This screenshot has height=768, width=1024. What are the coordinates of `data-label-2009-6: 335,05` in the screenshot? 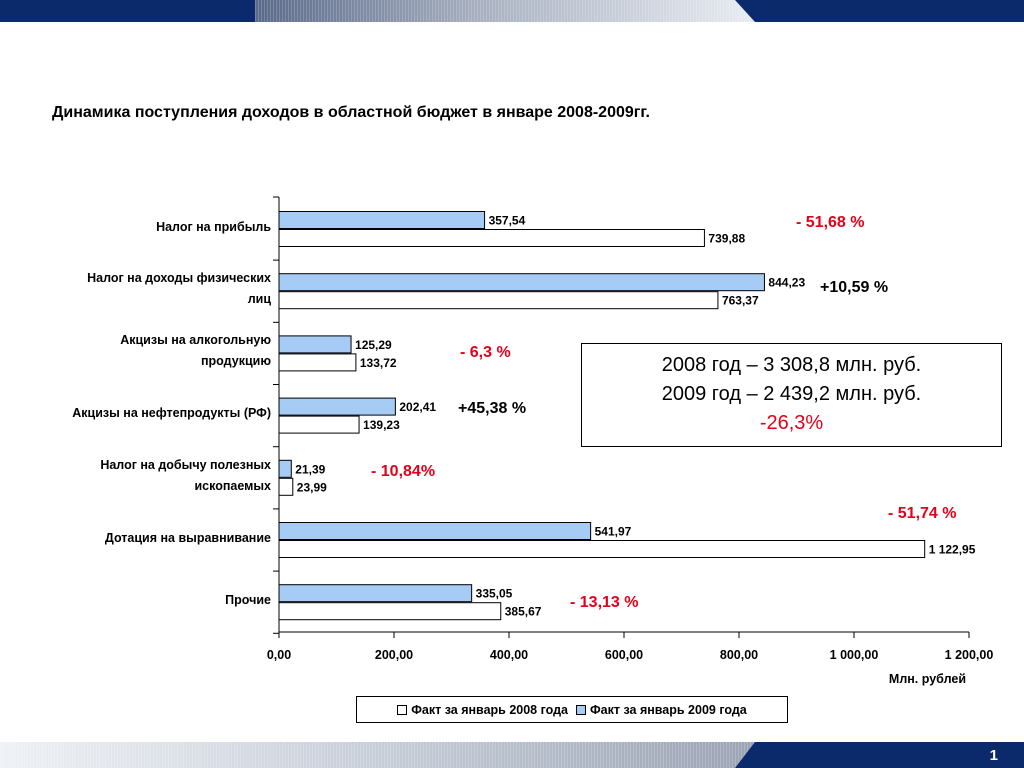 It's located at (494, 594).